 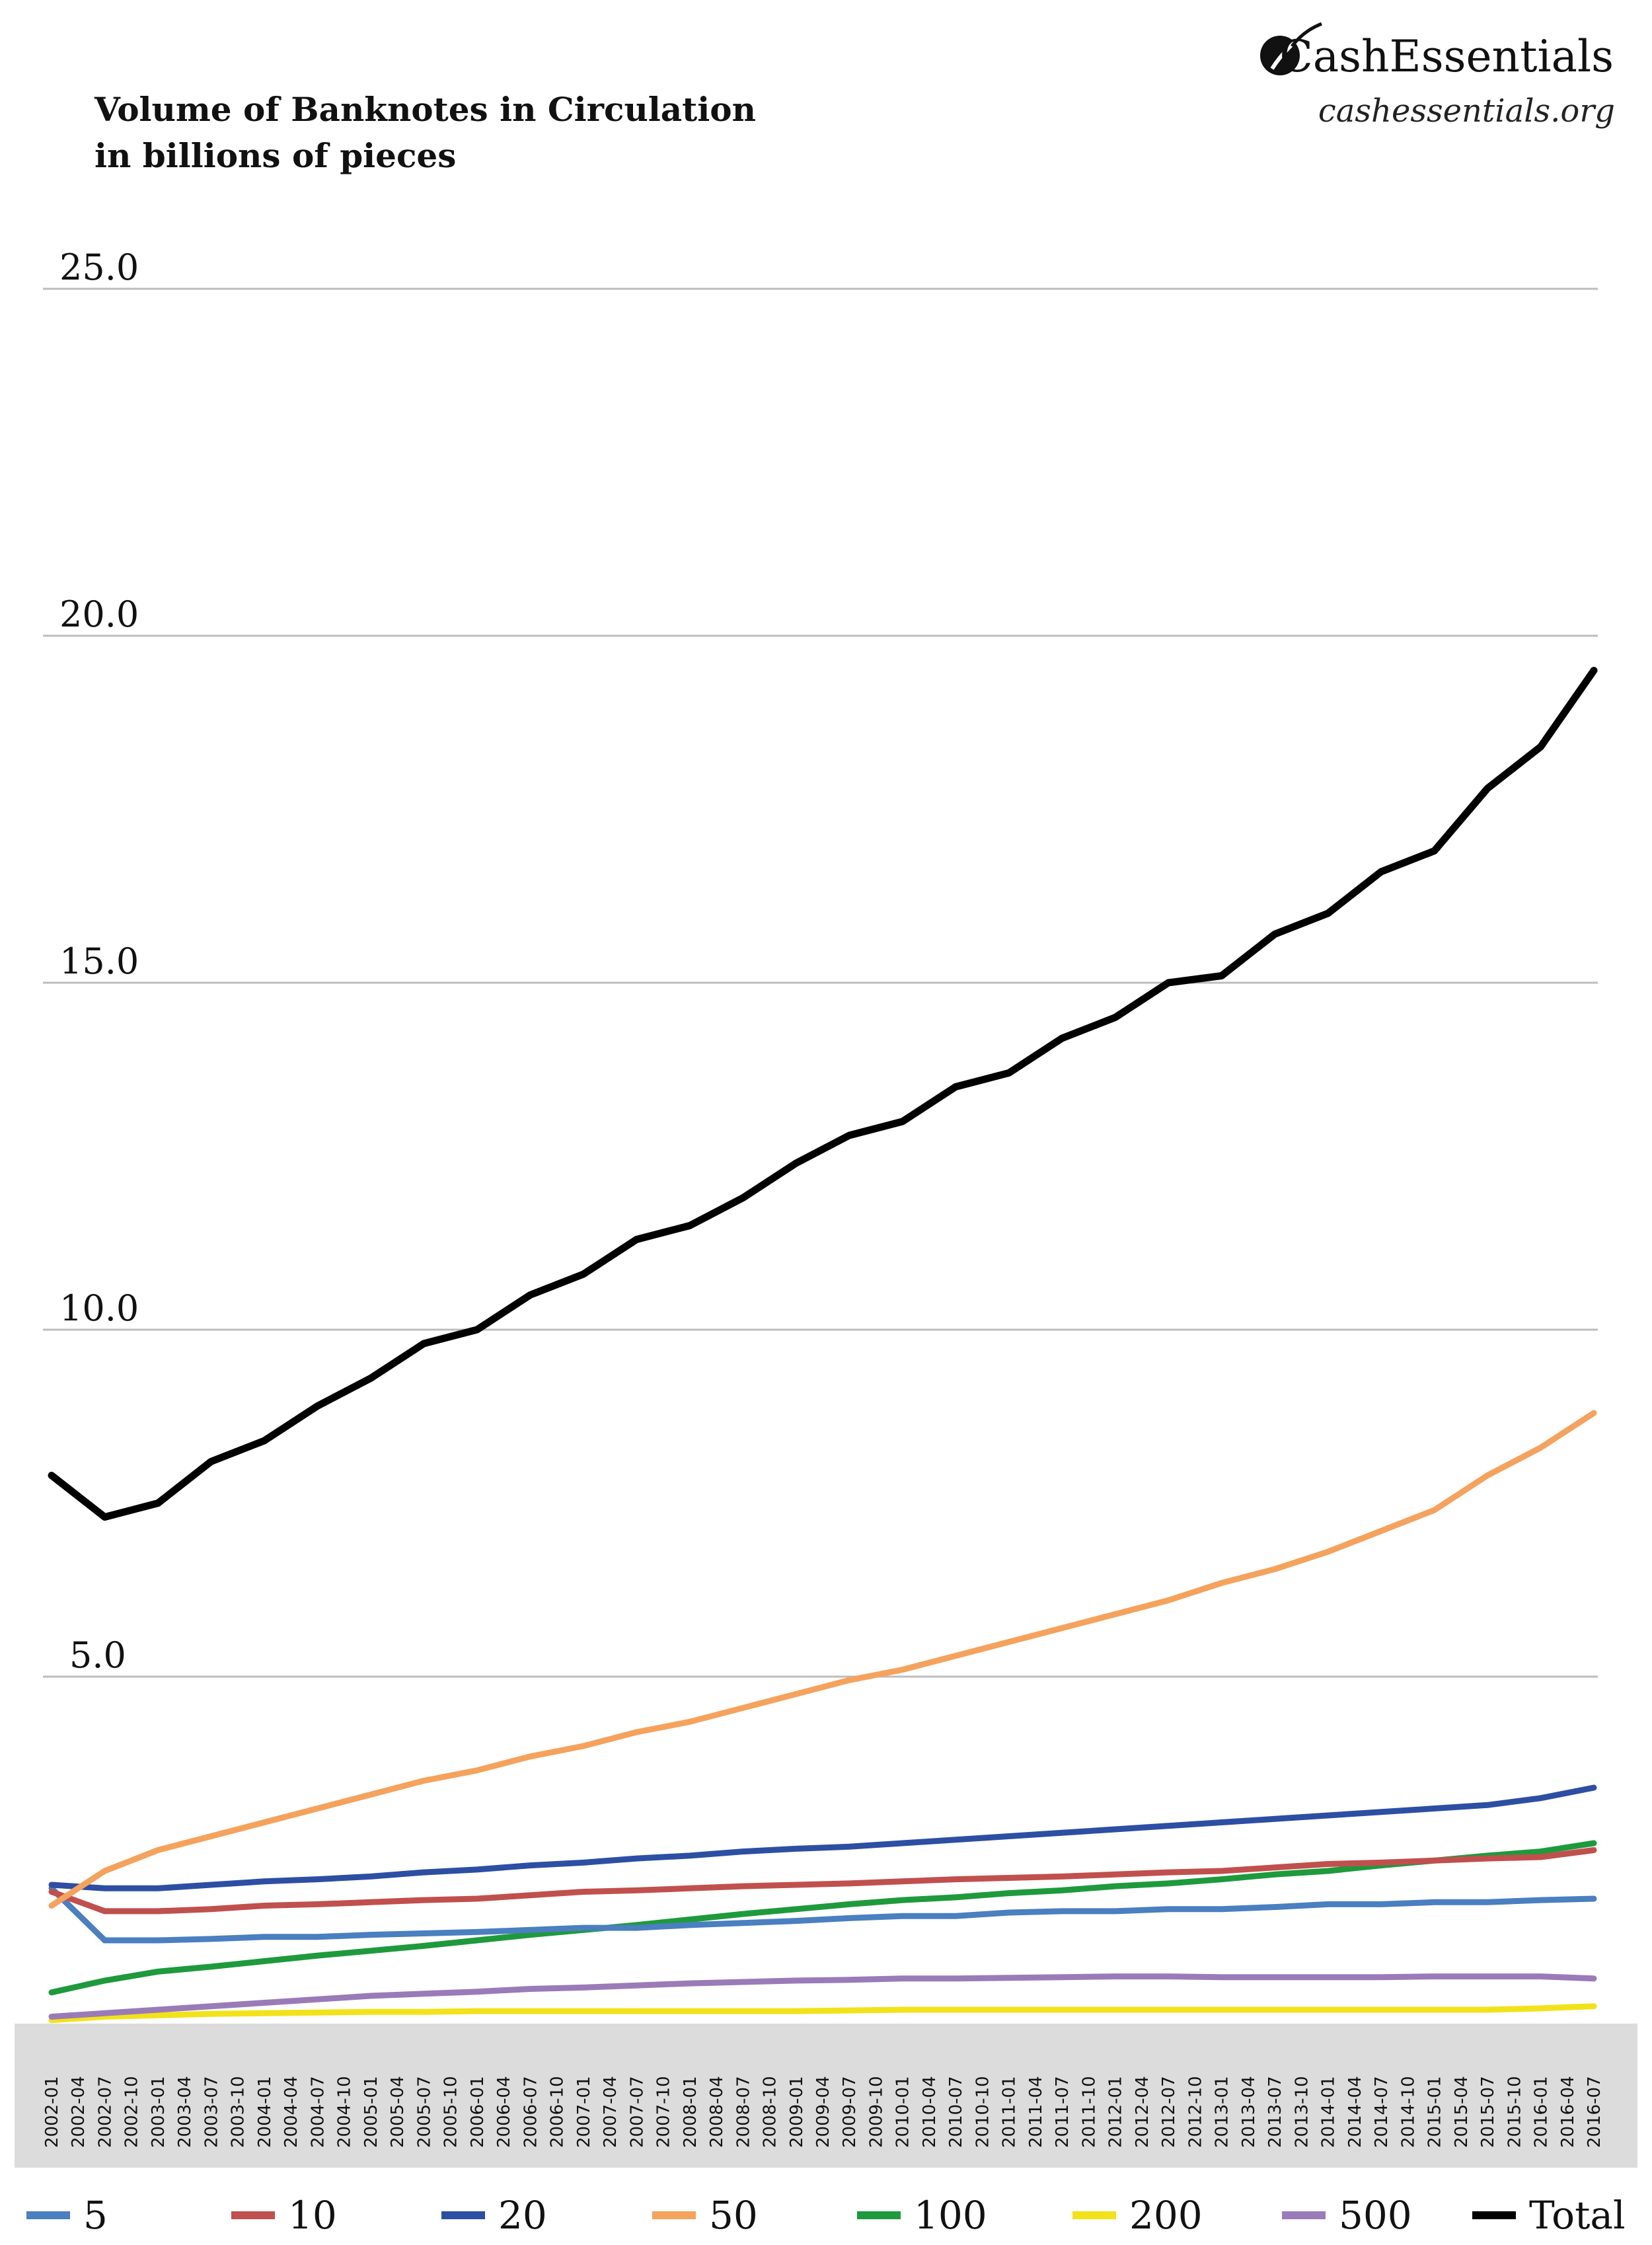 What do you see at coordinates (1488, 2112) in the screenshot?
I see `x-tick-label: 2015-07` at bounding box center [1488, 2112].